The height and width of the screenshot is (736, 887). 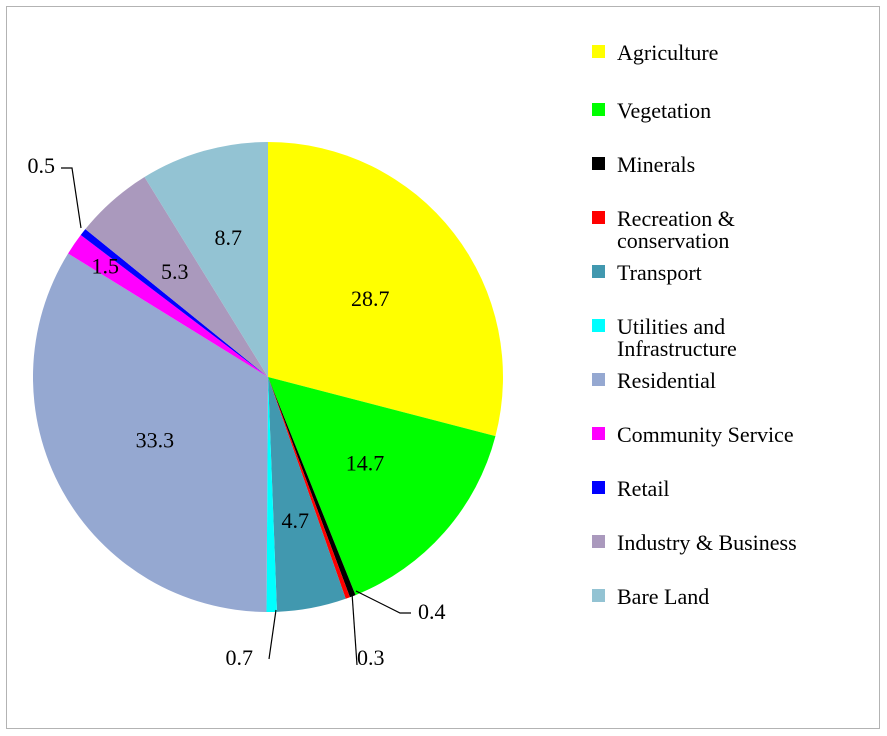 I want to click on legend-label-vegetation: Vegetation, so click(x=664, y=110).